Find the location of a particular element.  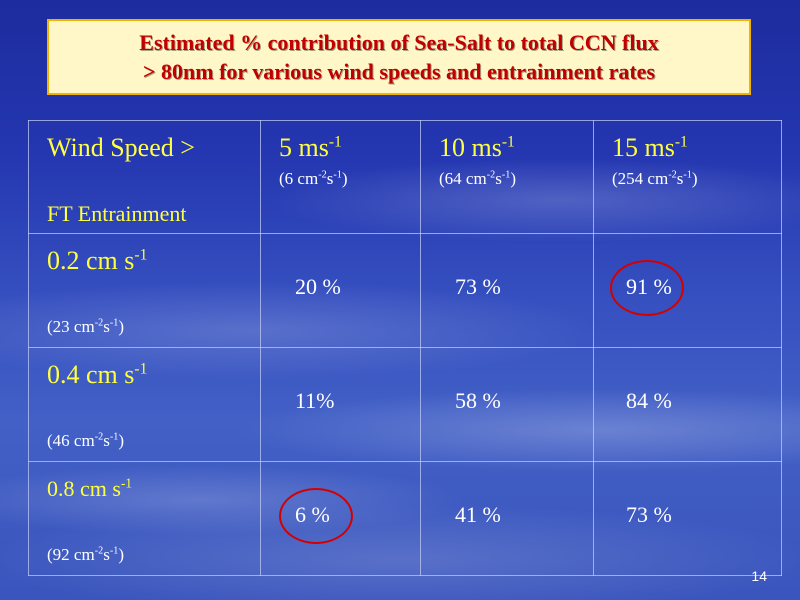

wind-speed-15: 15 ms-1 is located at coordinates (650, 147).